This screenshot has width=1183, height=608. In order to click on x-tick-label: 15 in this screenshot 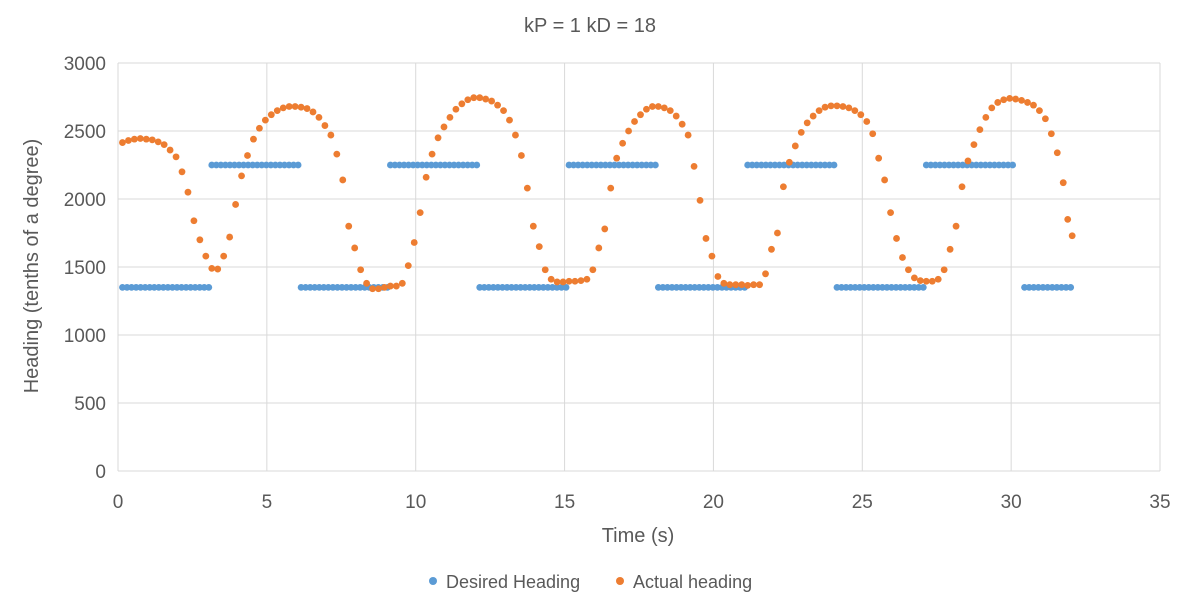, I will do `click(564, 502)`.